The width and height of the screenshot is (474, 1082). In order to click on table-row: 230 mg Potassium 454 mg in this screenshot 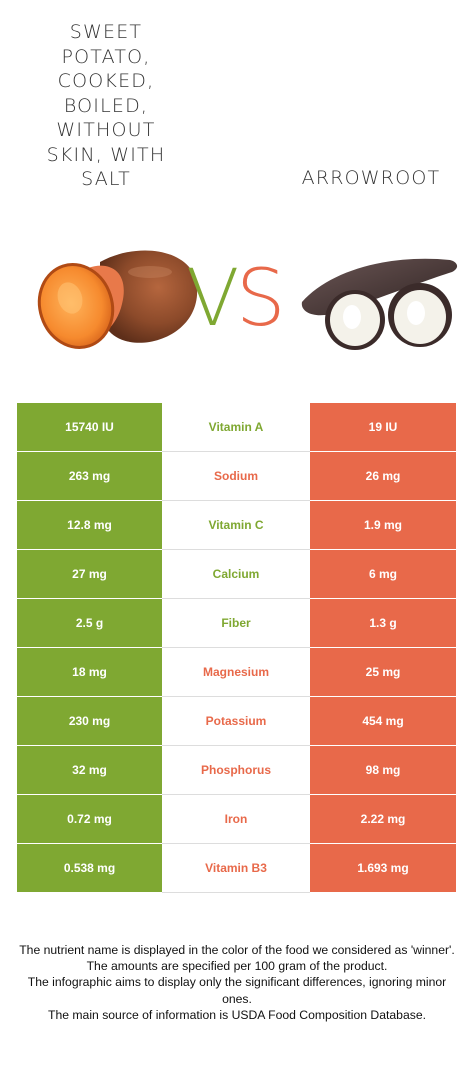, I will do `click(236, 721)`.